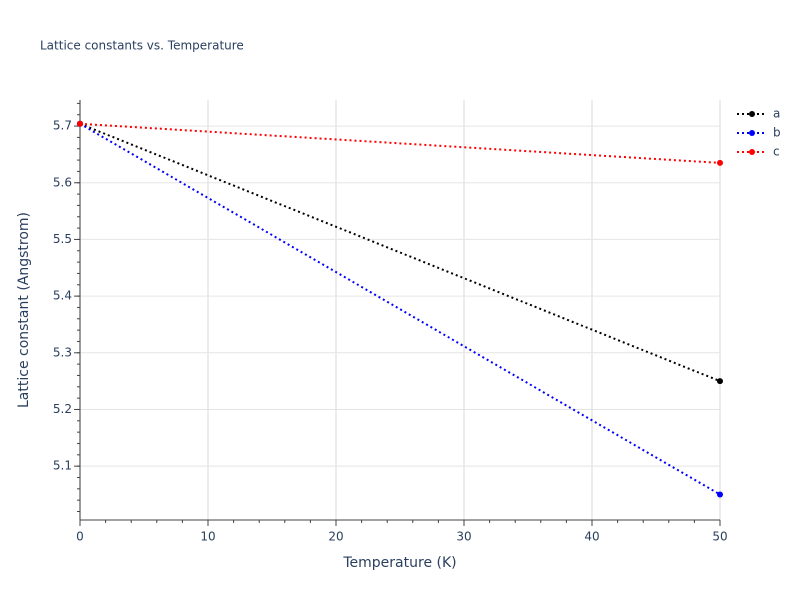 The height and width of the screenshot is (600, 800). I want to click on y-tick-label: 5.3, so click(62, 352).